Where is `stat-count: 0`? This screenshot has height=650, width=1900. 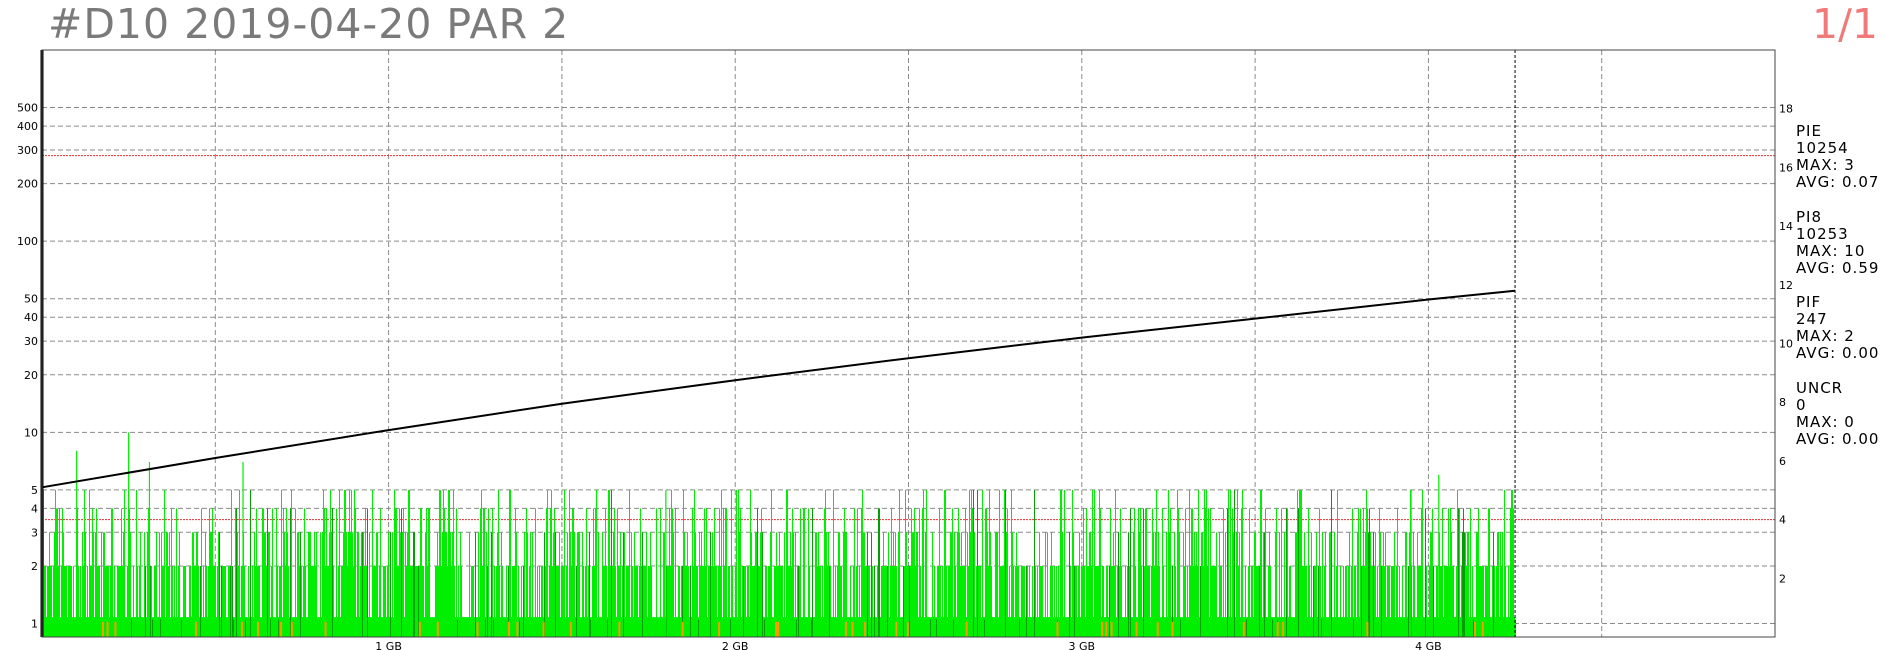
stat-count: 0 is located at coordinates (1801, 405).